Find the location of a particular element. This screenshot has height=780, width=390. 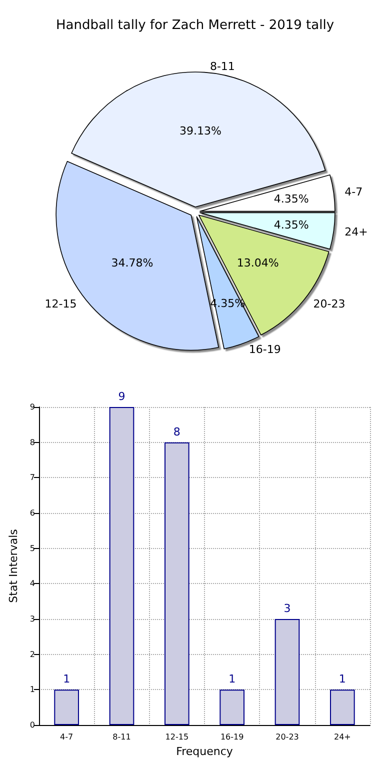

slice-label: 12-15 is located at coordinates (60, 304).